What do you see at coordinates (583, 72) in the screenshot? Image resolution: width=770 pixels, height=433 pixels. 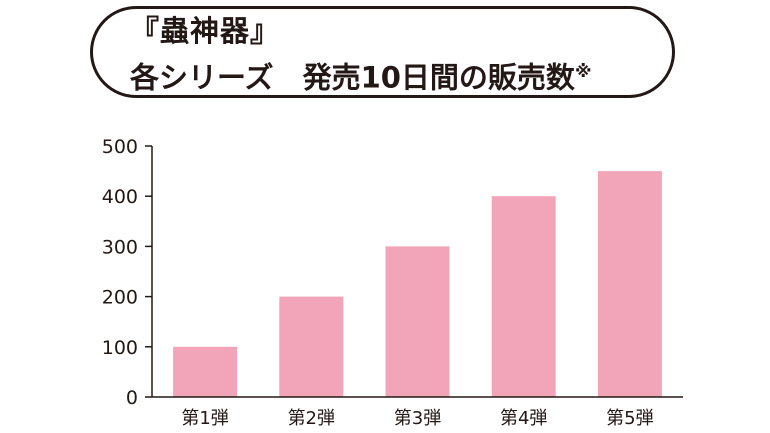 I see `title-note-mark: ※` at bounding box center [583, 72].